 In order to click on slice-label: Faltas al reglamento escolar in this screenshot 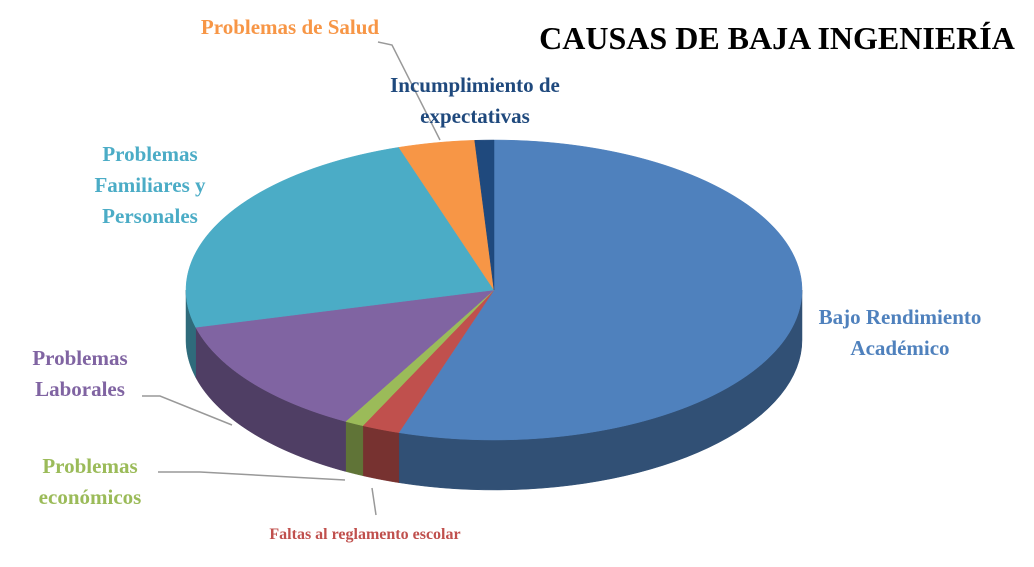, I will do `click(365, 534)`.